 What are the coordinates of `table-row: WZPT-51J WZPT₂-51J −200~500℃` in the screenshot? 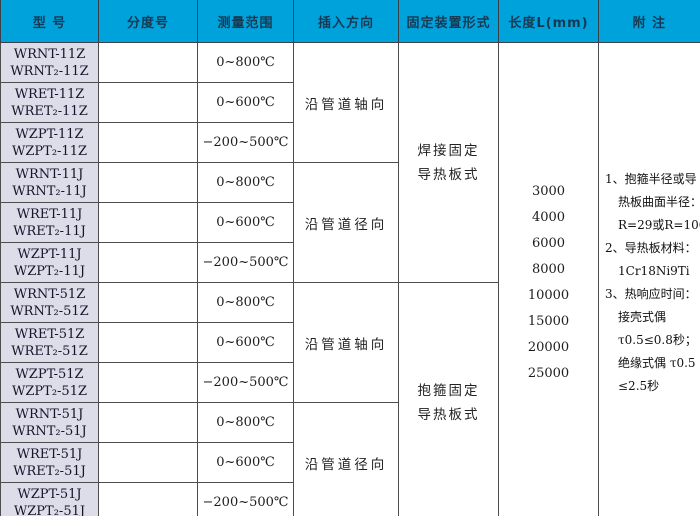 It's located at (350, 499).